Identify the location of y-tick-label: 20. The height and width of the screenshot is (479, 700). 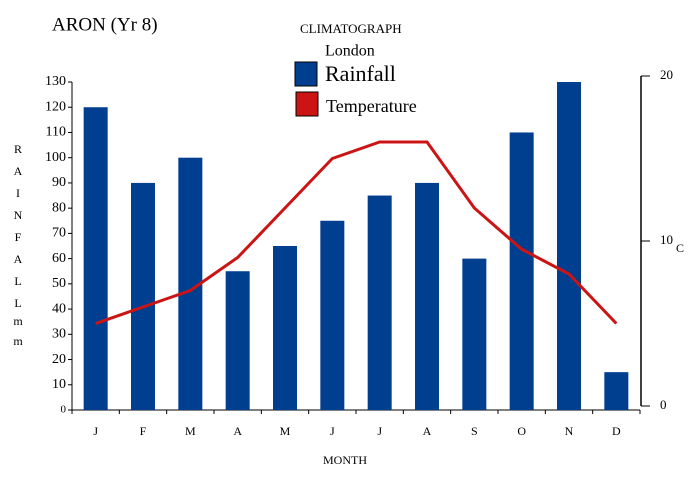
(59, 359).